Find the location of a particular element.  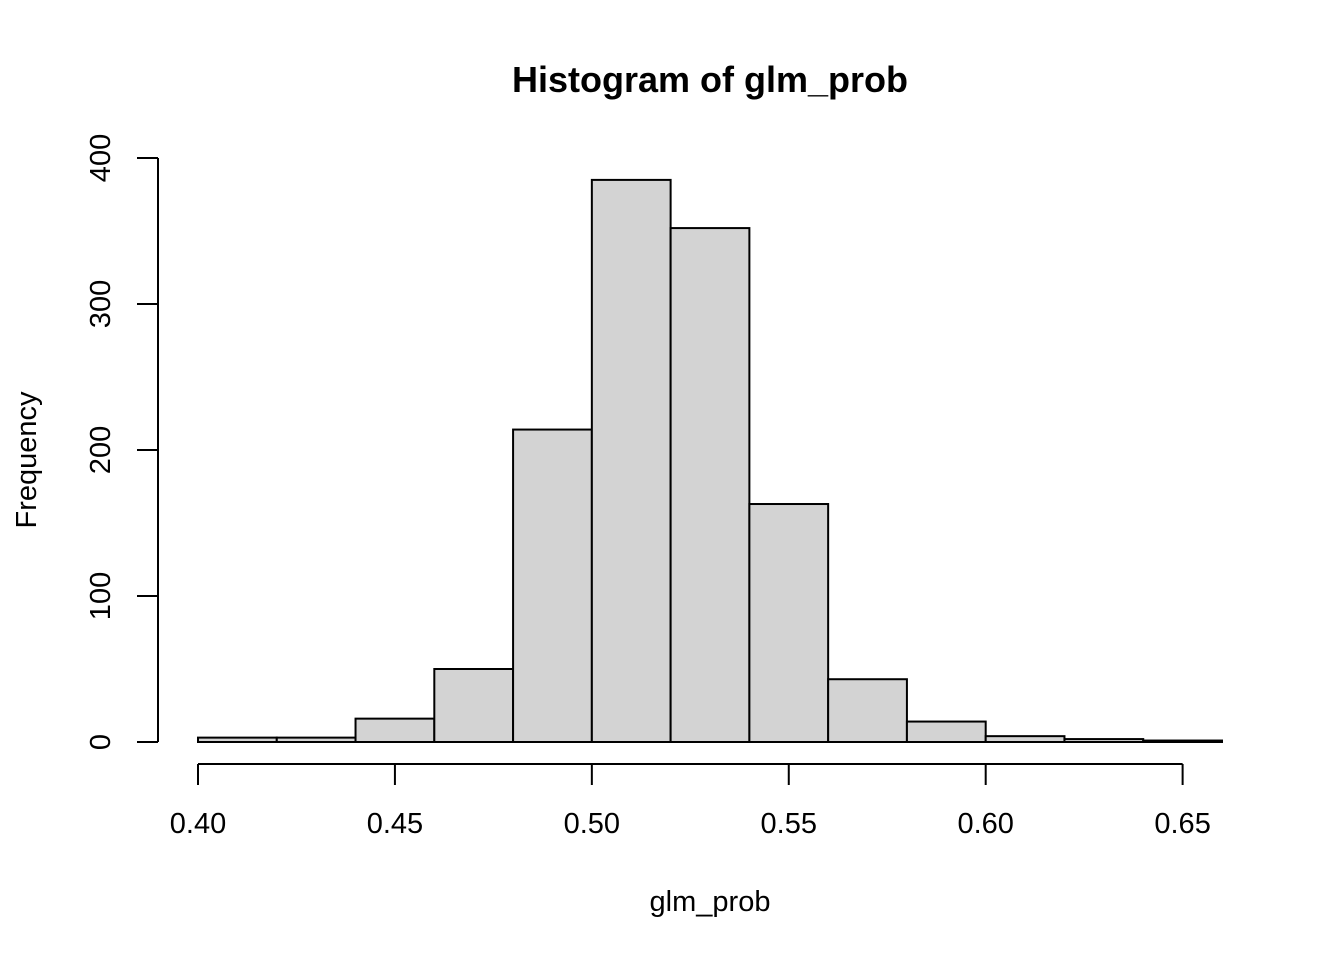

x-tick-label: 0.40 is located at coordinates (198, 824).